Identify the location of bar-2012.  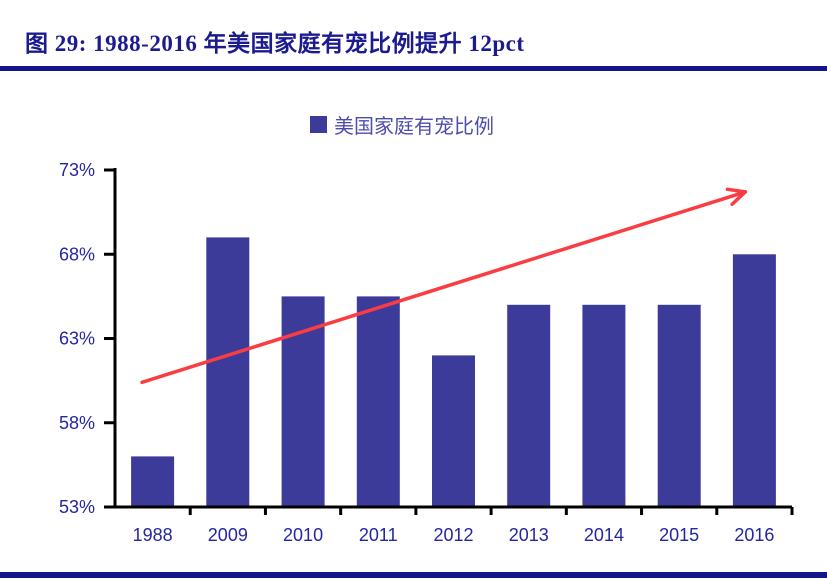
(453, 431).